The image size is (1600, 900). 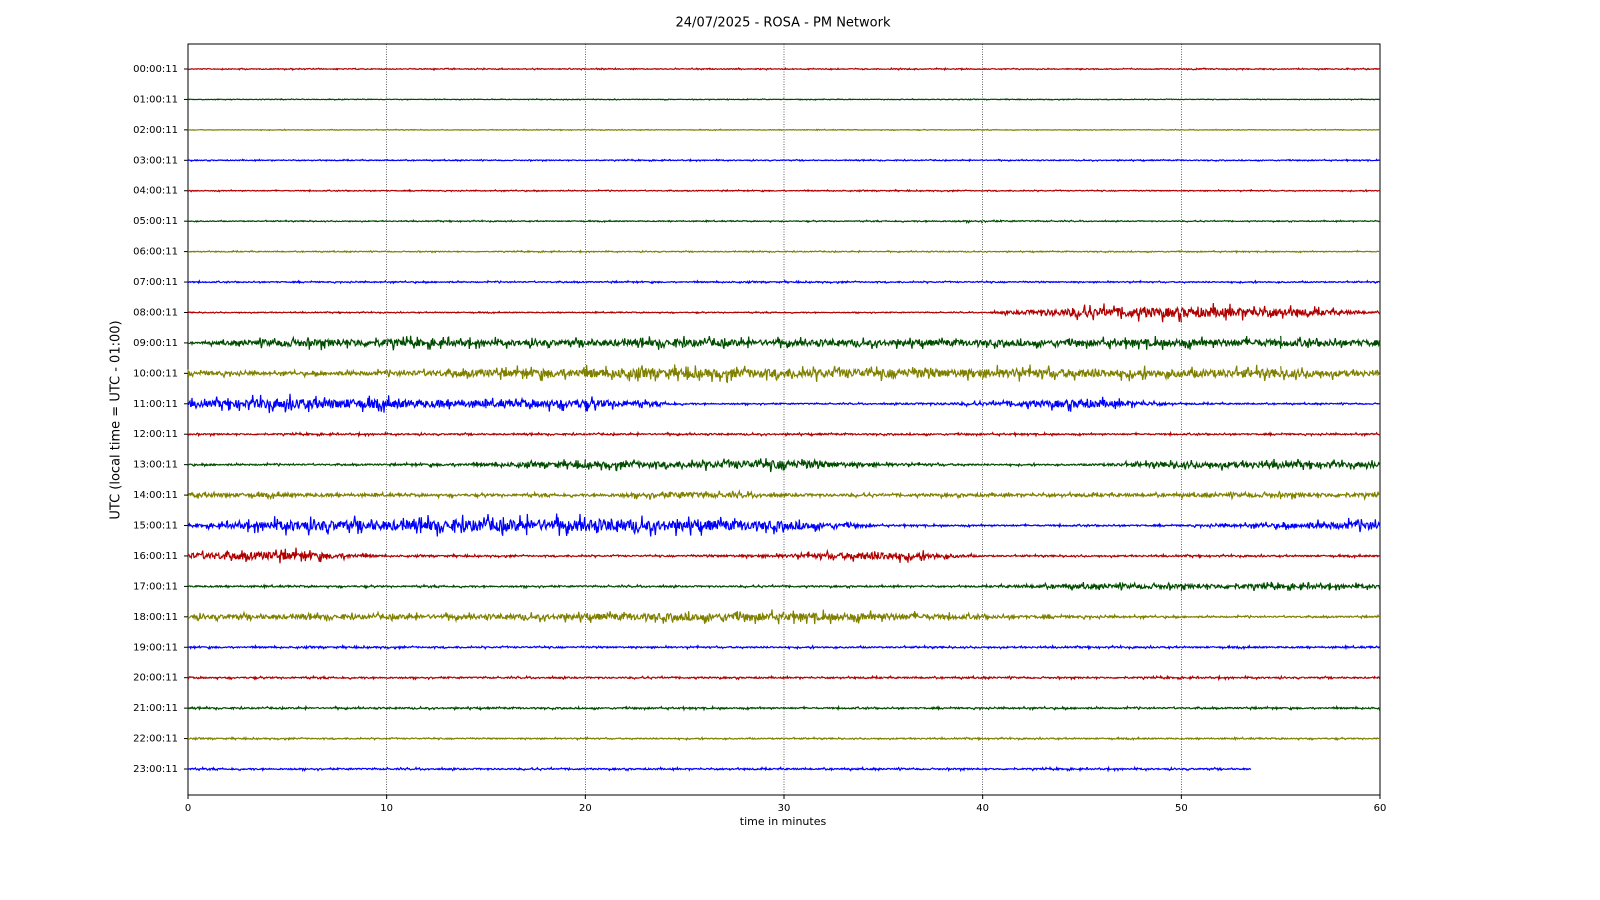 What do you see at coordinates (155, 191) in the screenshot?
I see `y-tick-label: 04:00:11` at bounding box center [155, 191].